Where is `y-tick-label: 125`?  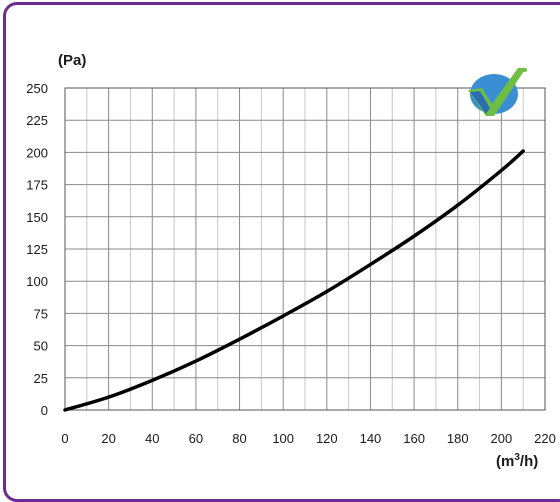
y-tick-label: 125 is located at coordinates (37, 249).